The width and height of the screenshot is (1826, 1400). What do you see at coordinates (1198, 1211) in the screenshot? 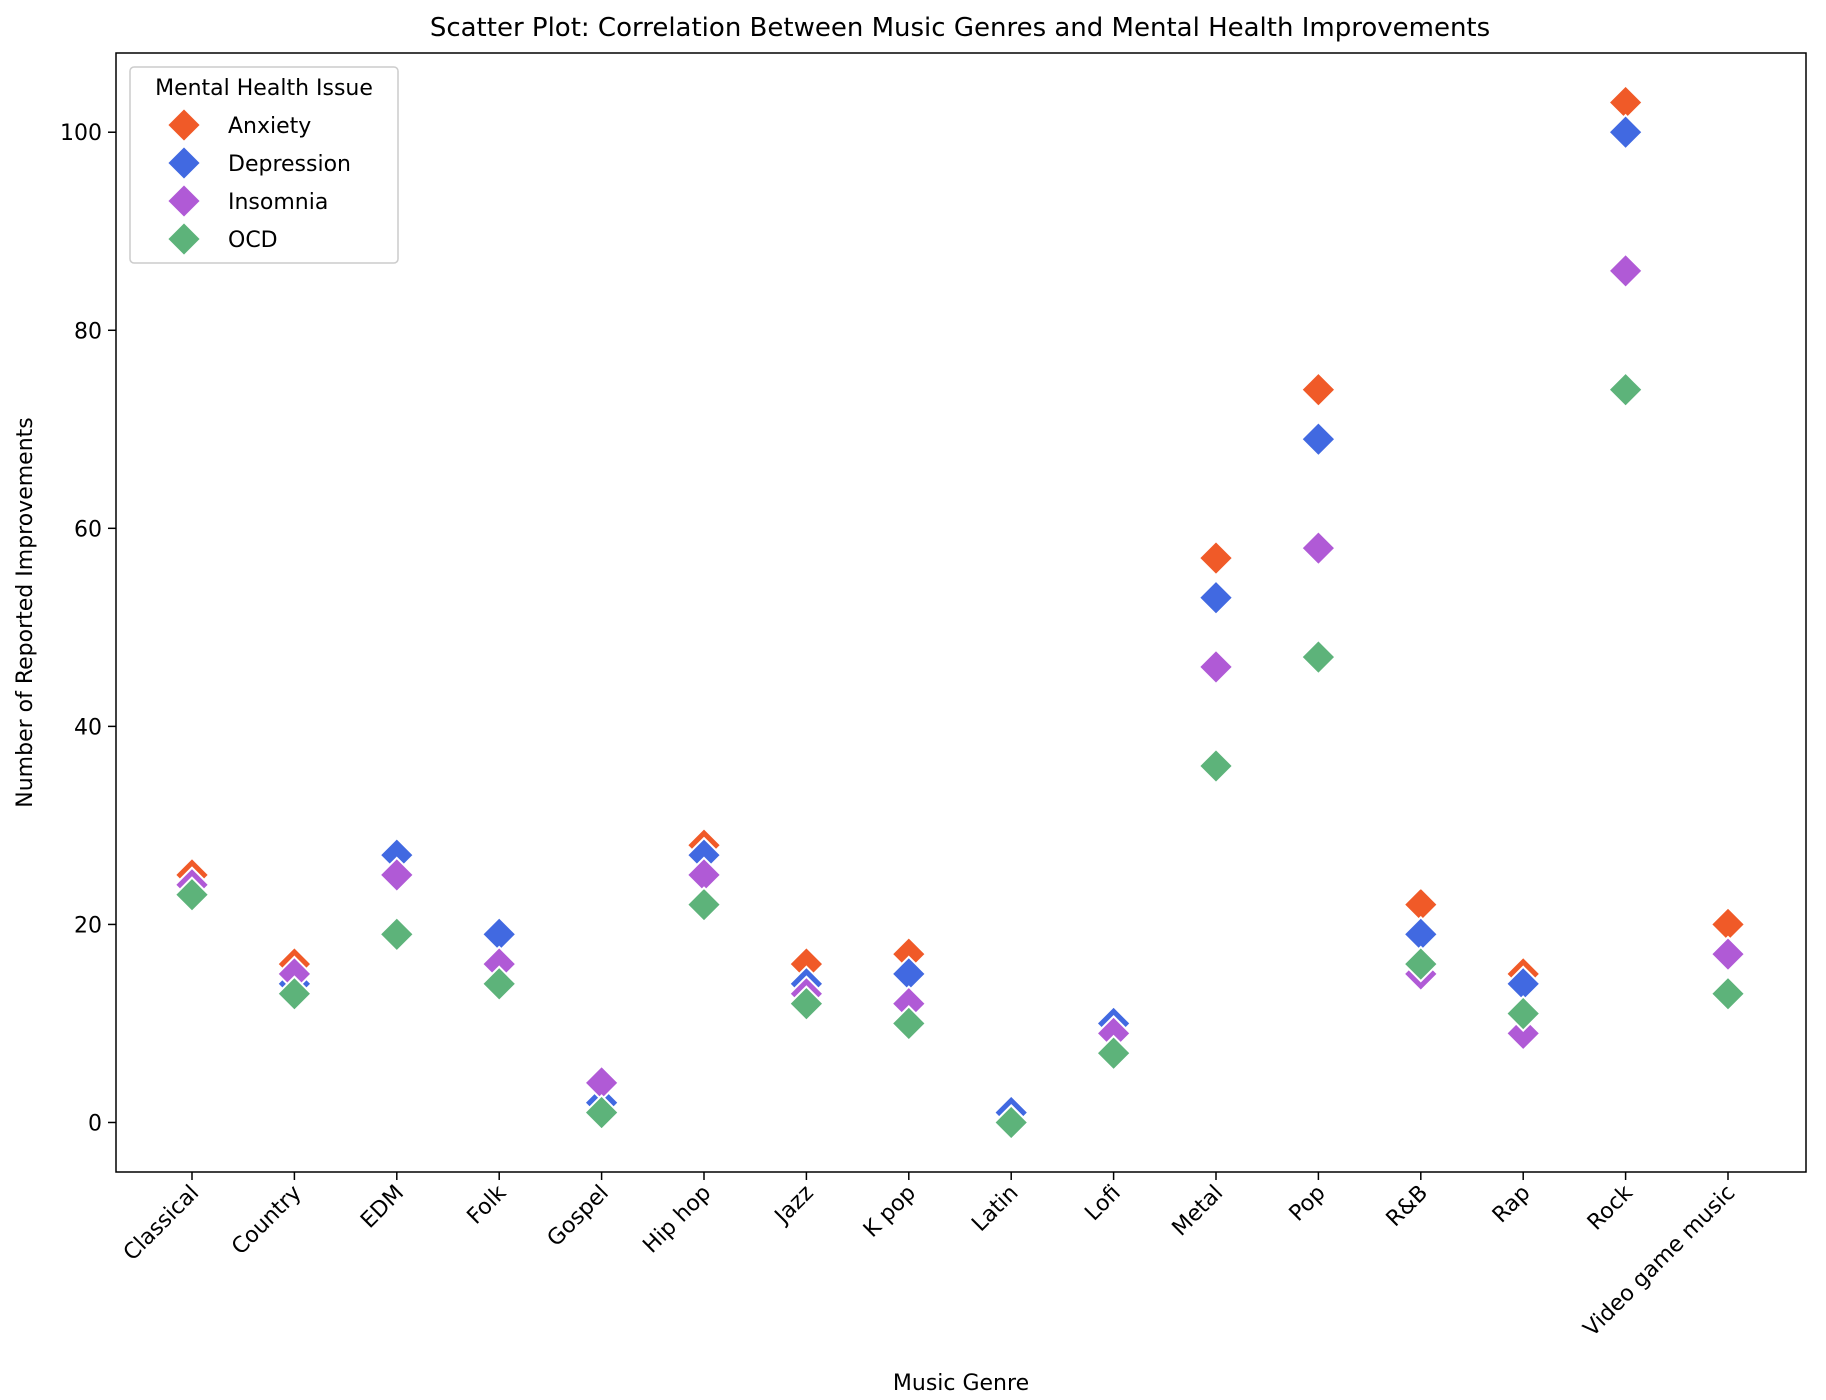
I see `x-tick-label: Metal` at bounding box center [1198, 1211].